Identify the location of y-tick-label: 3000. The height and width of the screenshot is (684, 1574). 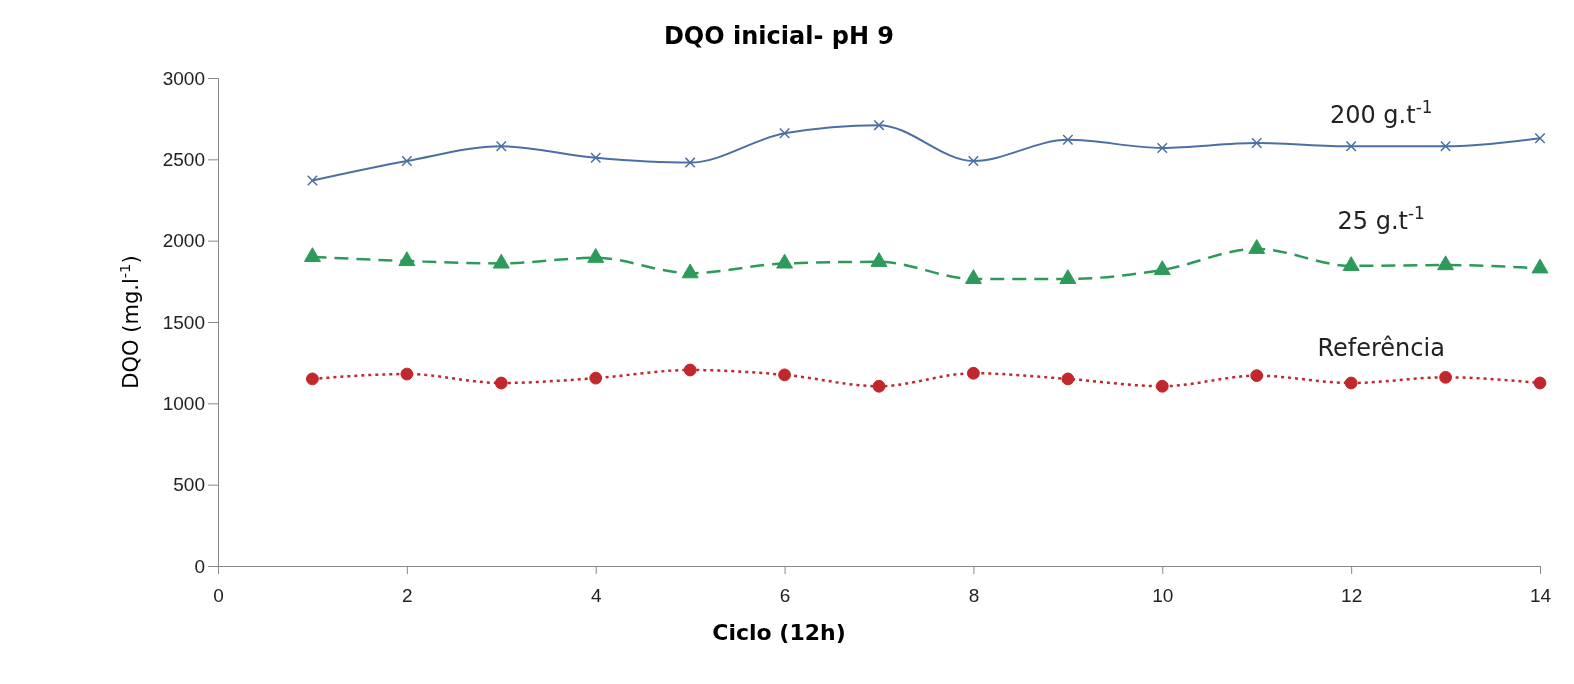
(183, 78).